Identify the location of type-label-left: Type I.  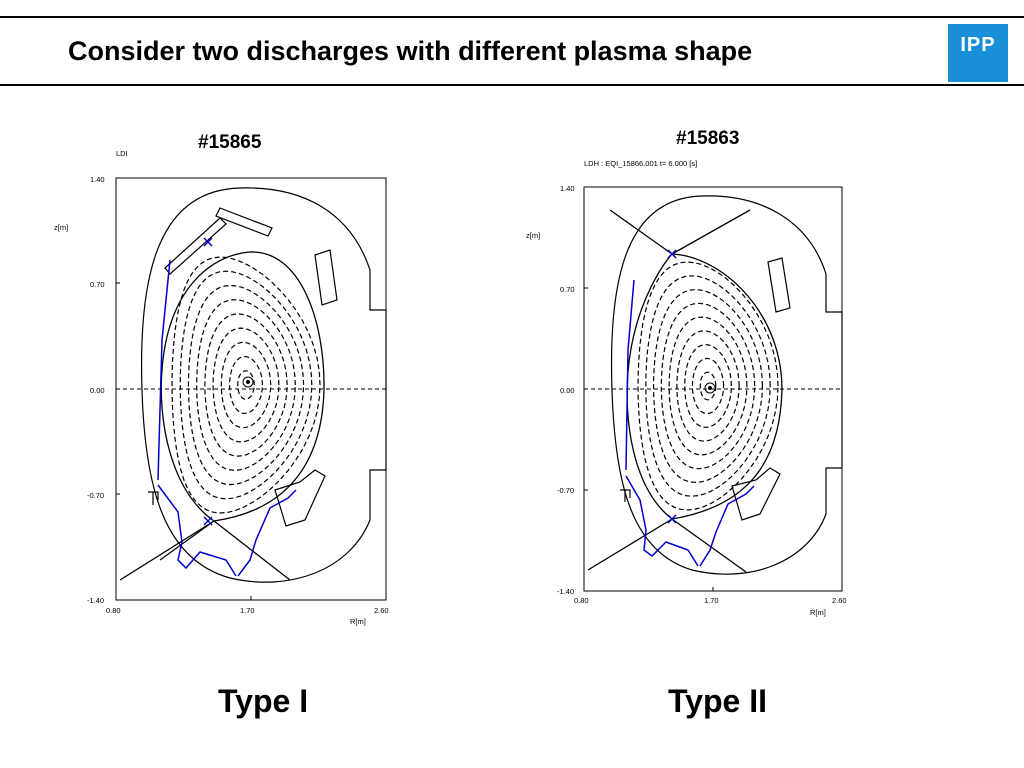
(263, 701).